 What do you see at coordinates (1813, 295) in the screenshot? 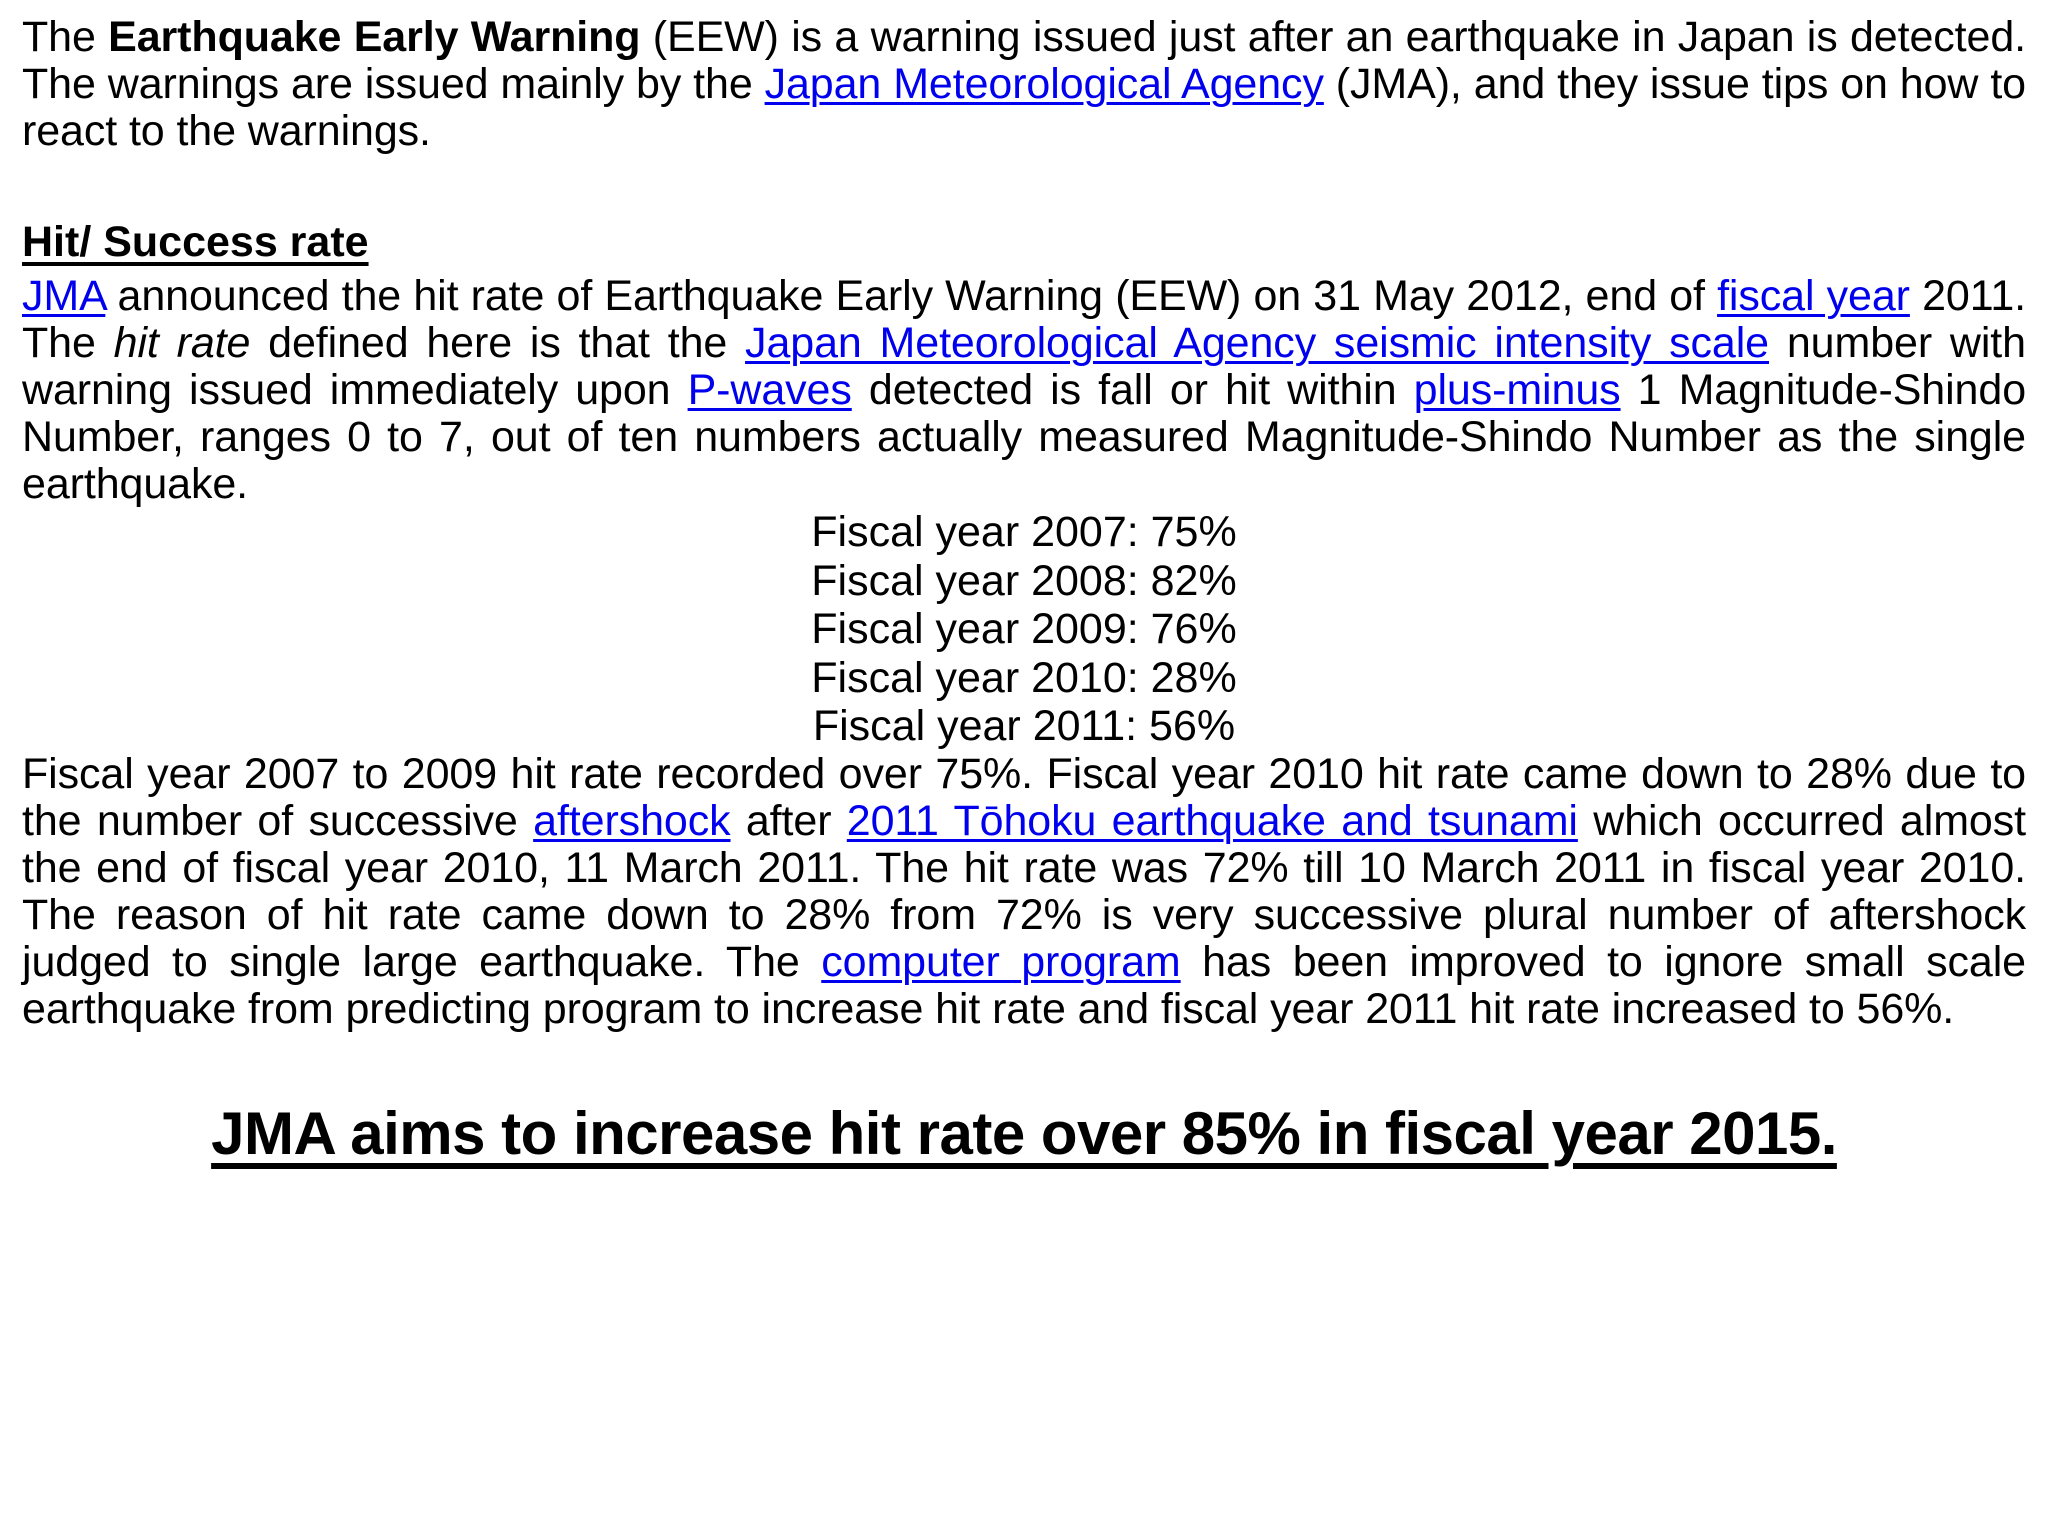
I see `link-fiscal-year: fiscal year` at bounding box center [1813, 295].